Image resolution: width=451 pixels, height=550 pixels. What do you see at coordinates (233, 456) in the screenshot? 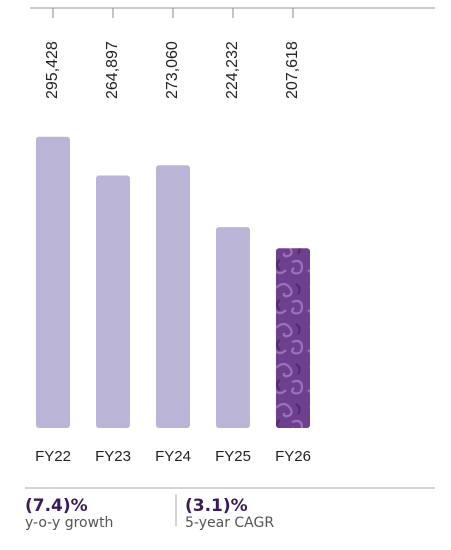
I see `x-tick-label: FY25` at bounding box center [233, 456].